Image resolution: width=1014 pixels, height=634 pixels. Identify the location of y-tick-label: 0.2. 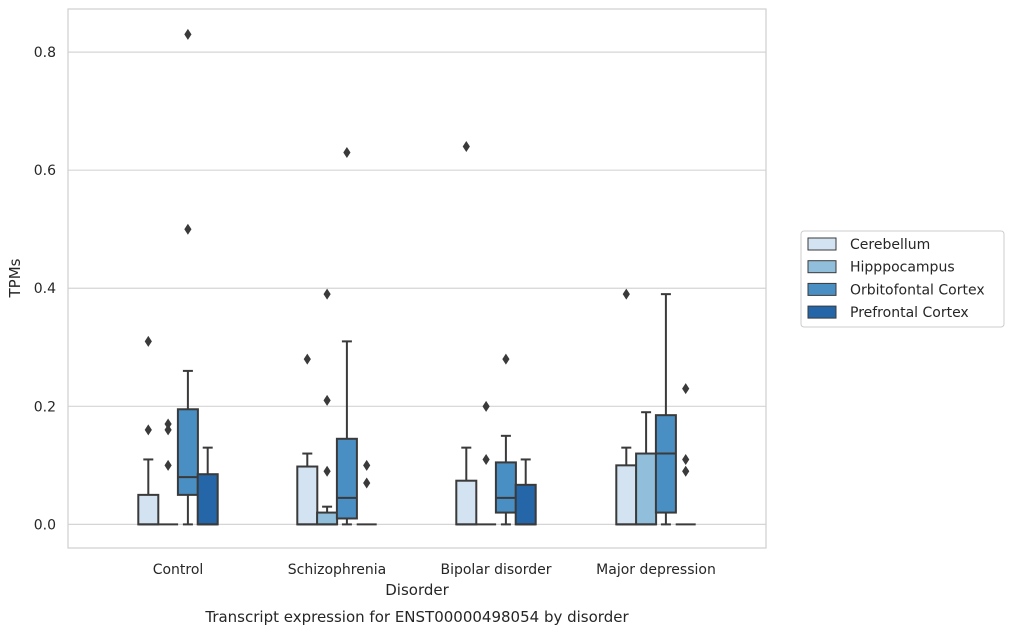
(45, 407).